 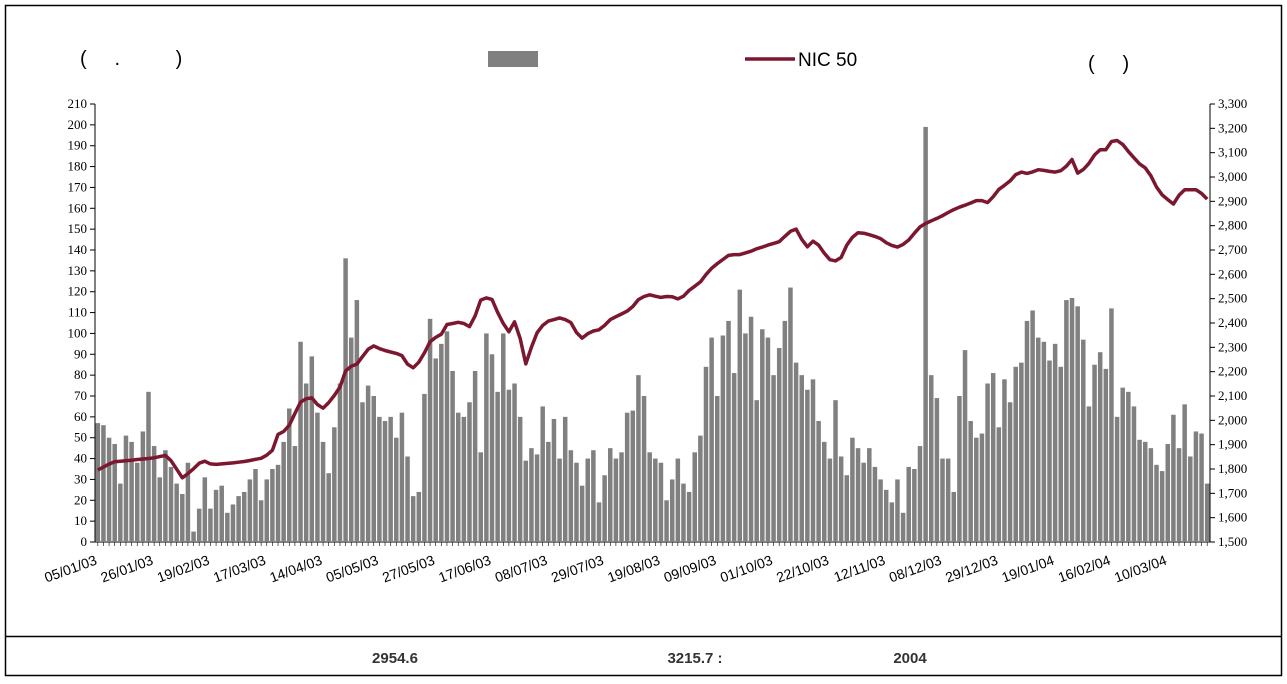 I want to click on x-tick-label: 10/03/04, so click(x=1140, y=569).